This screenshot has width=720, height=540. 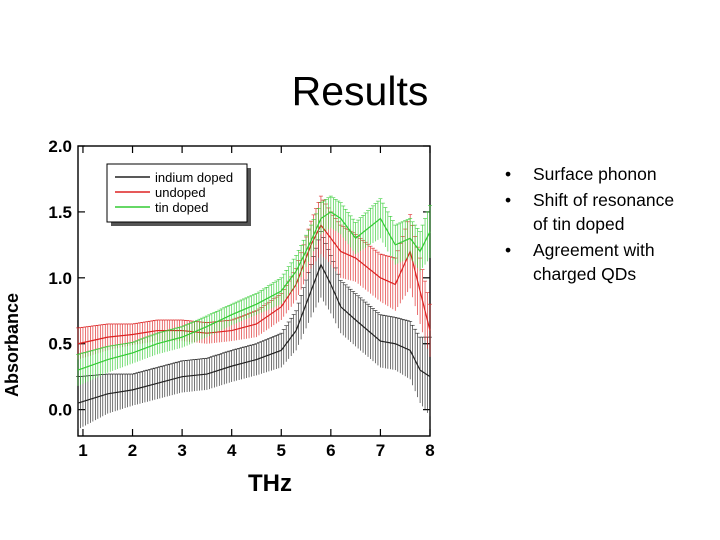 I want to click on legend-box, so click(x=177, y=193).